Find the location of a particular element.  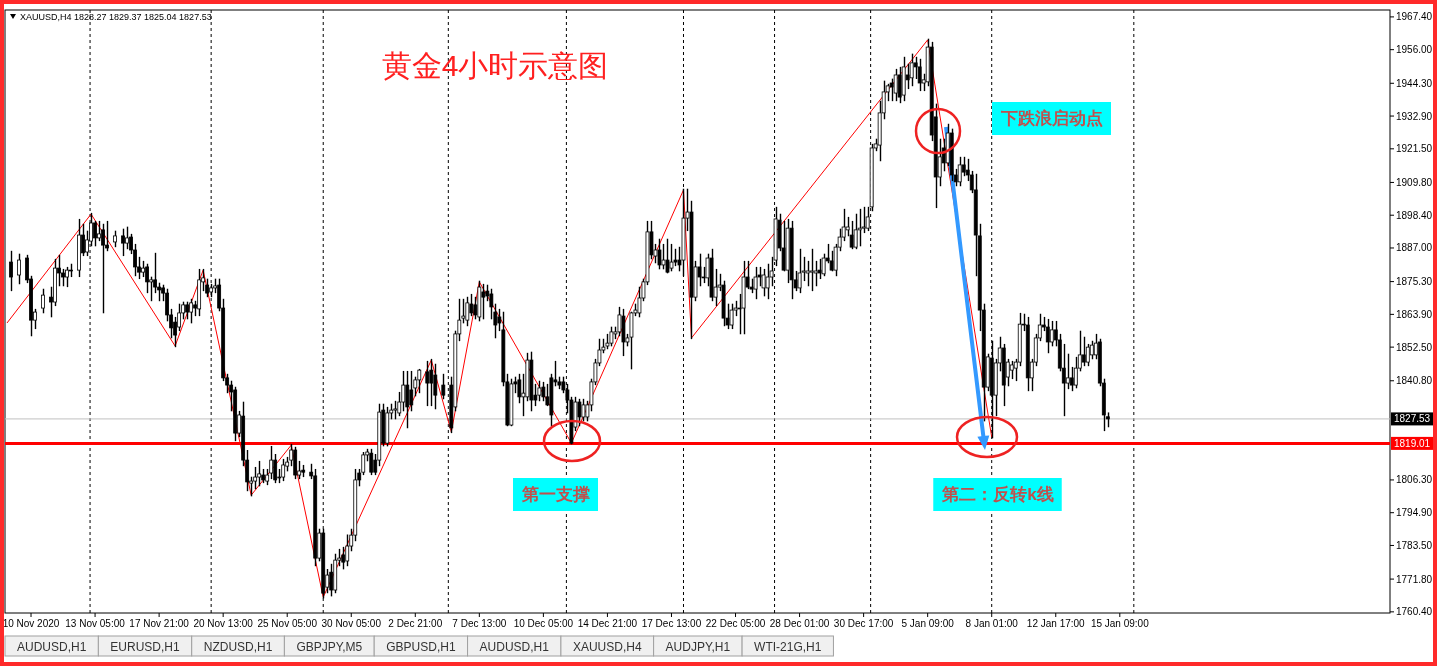

ref-line-label: 1827.53 is located at coordinates (1412, 419).